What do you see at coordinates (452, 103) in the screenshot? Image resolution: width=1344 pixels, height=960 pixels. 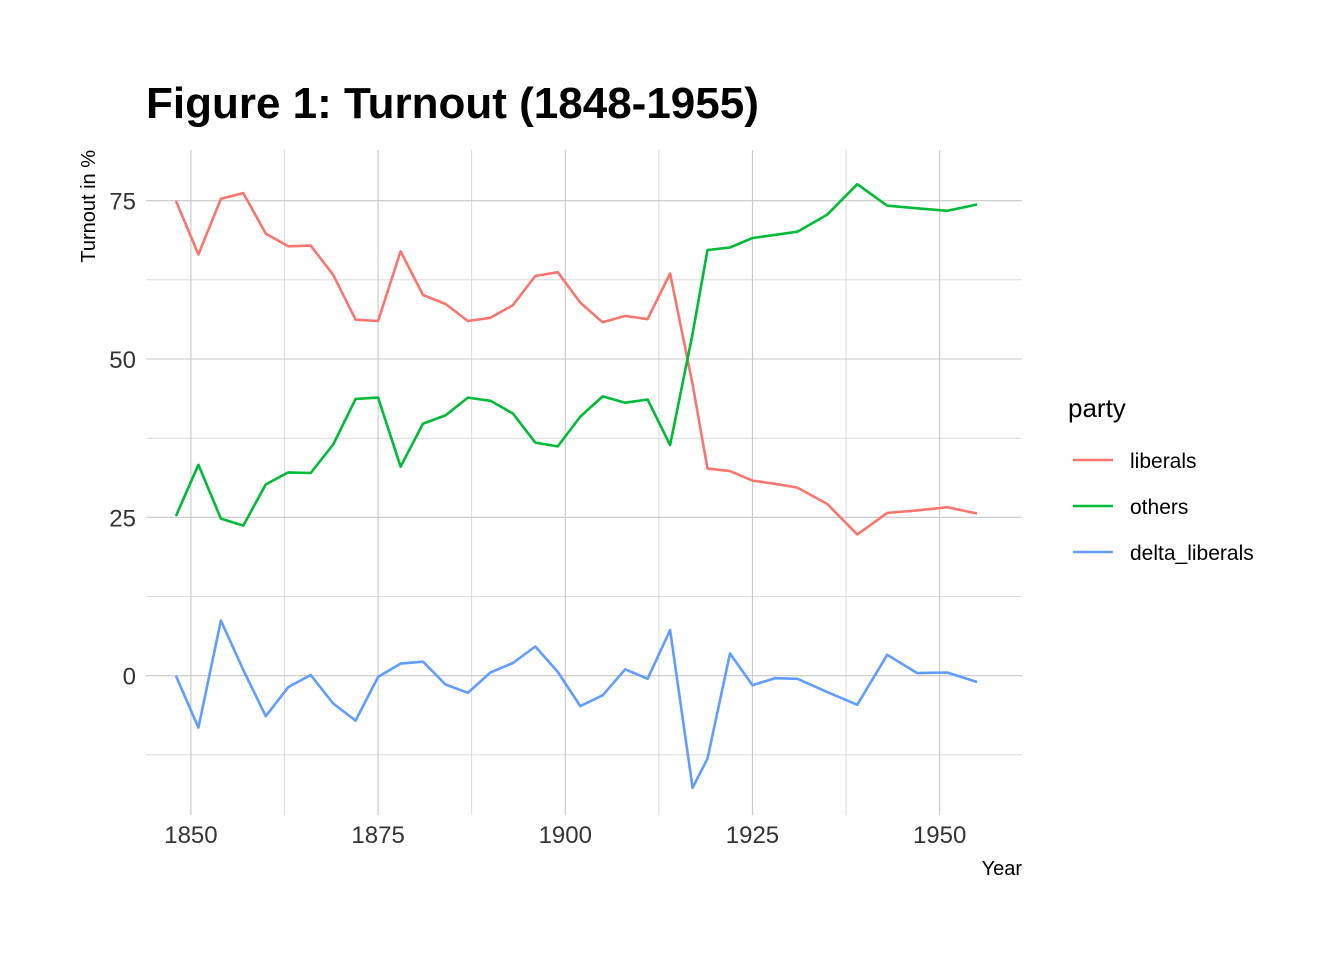 I see `chart-title: Figure 1: Turnout (1848-1955)` at bounding box center [452, 103].